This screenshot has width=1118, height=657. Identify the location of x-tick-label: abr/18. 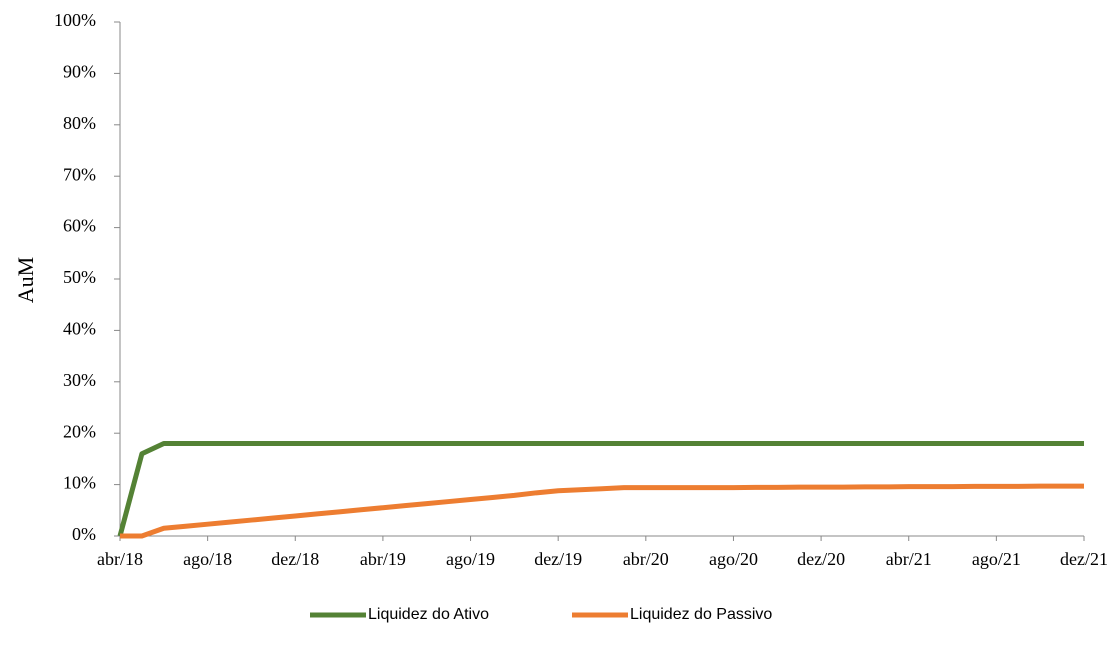
(120, 559).